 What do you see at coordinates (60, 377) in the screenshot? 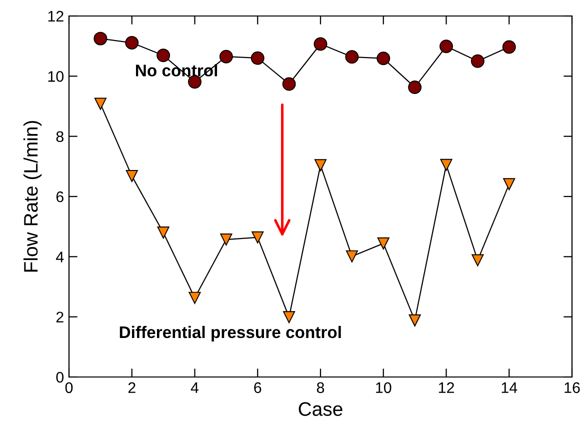
I see `y-tick-label: 0` at bounding box center [60, 377].